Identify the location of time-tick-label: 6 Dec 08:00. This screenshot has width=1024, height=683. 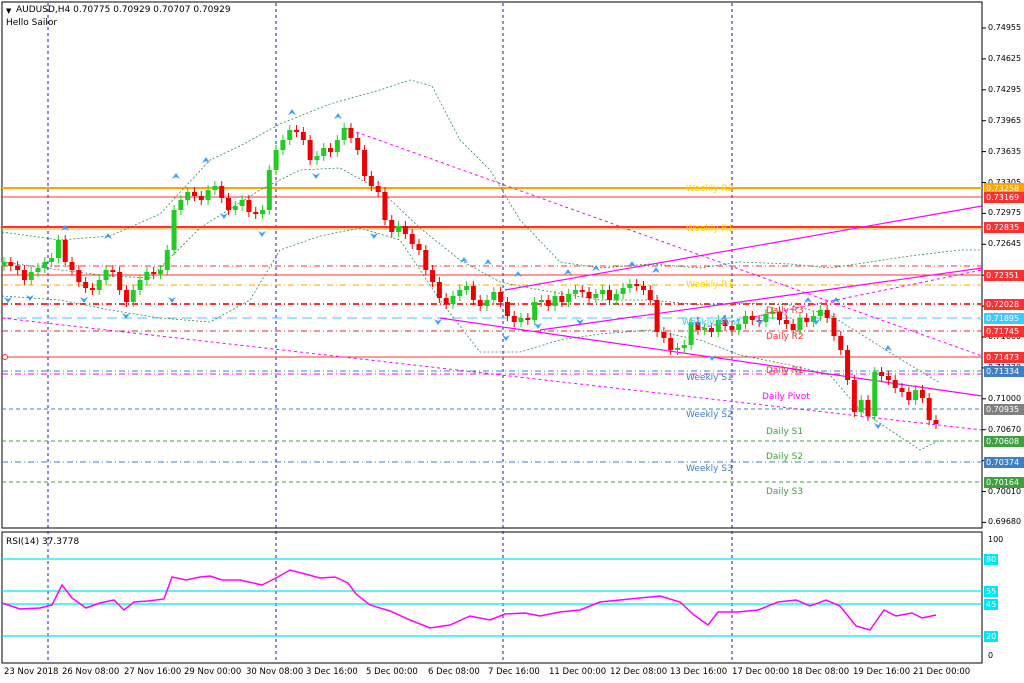
(454, 672).